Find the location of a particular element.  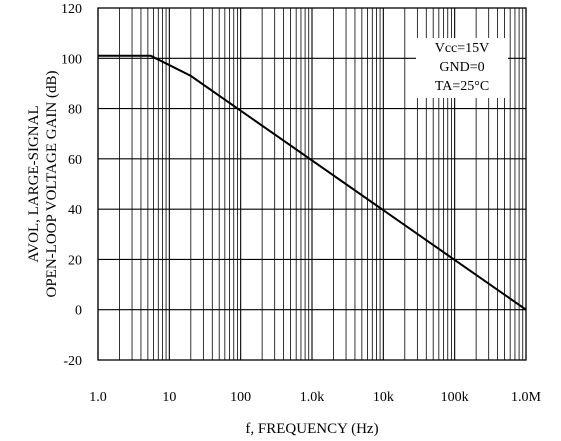

annotation-gnd: GND=0 is located at coordinates (461, 67).